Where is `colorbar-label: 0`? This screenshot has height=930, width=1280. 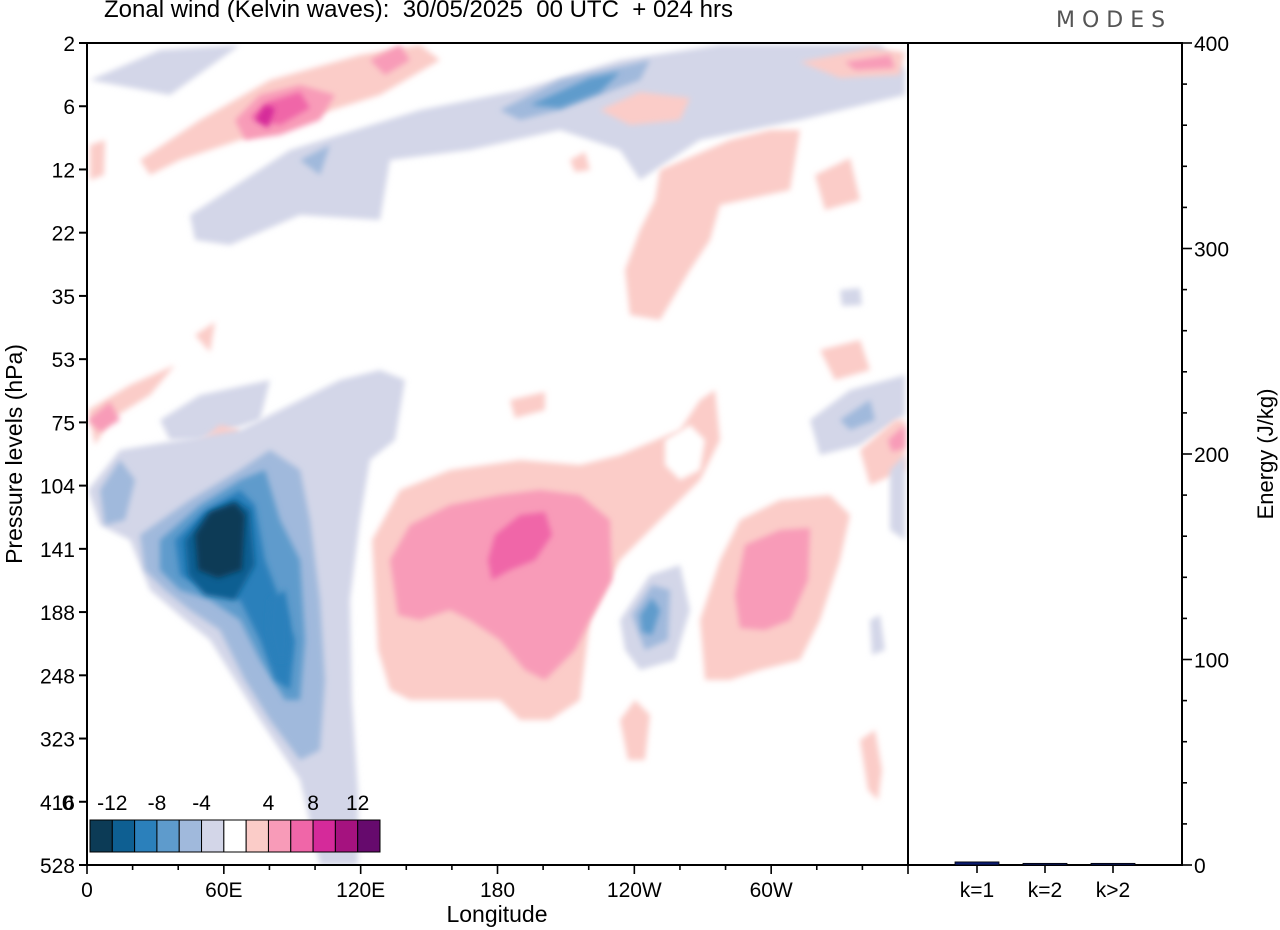 colorbar-label: 0 is located at coordinates (68, 803).